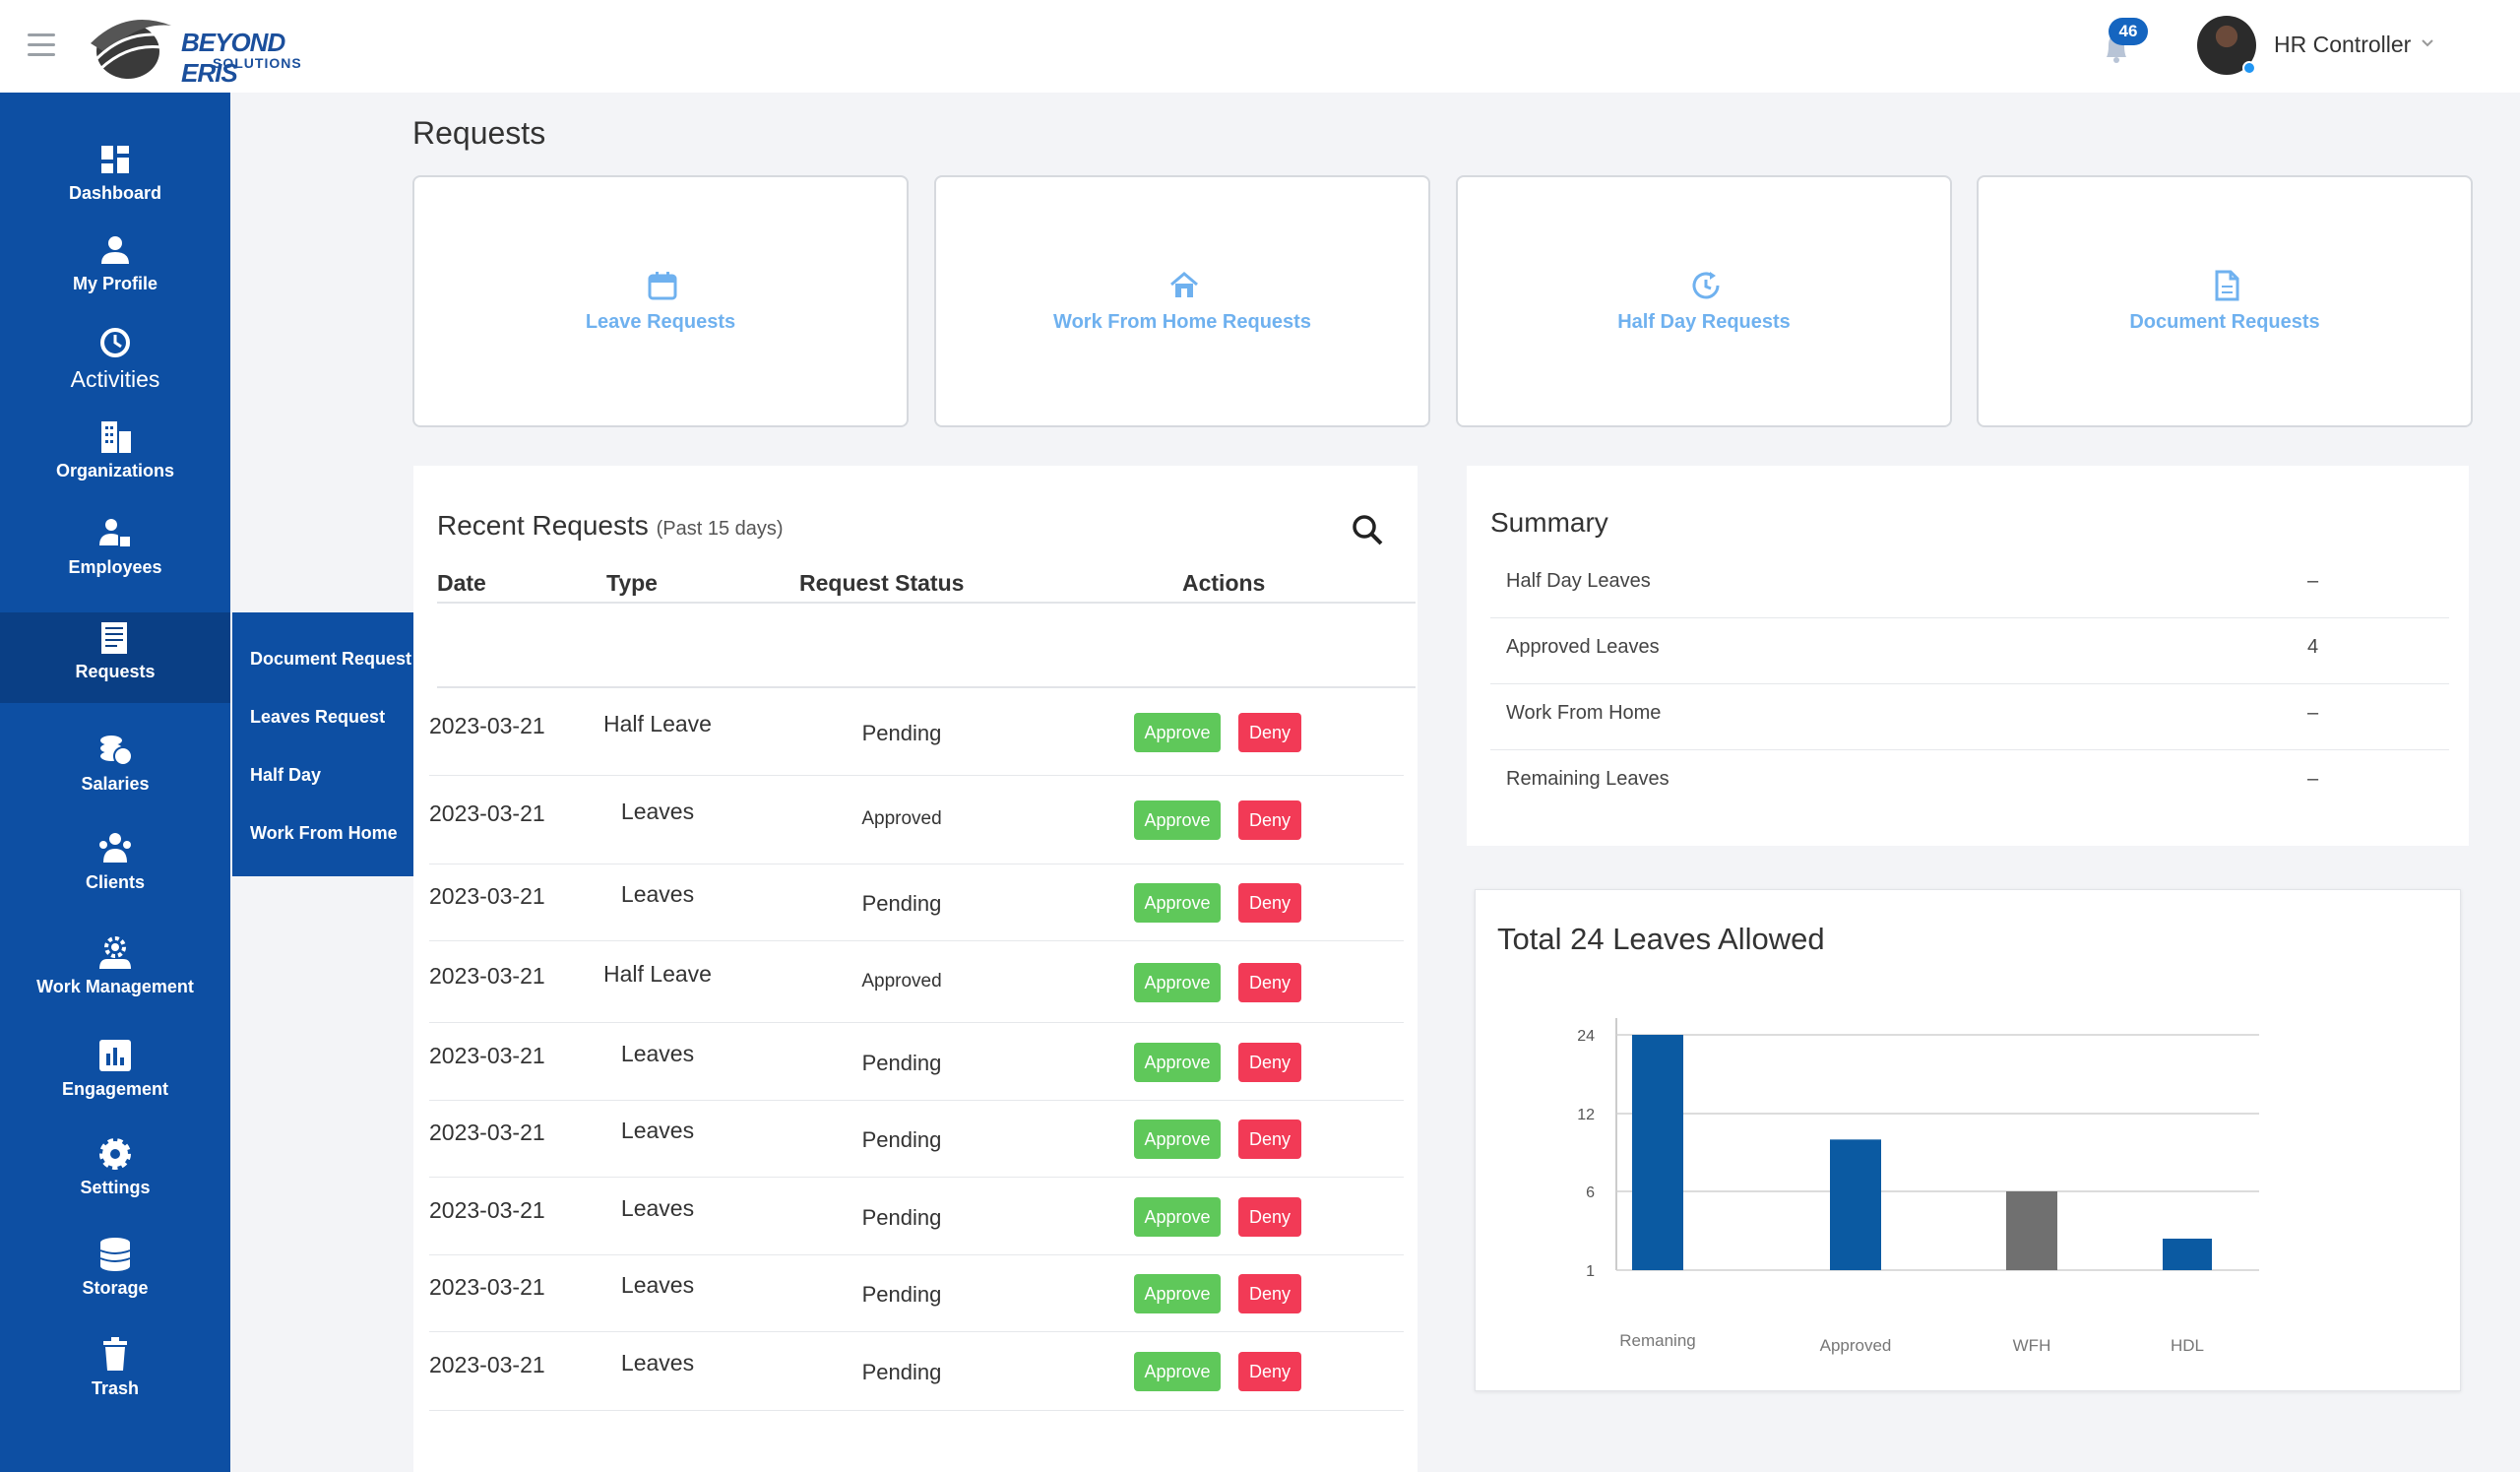 The height and width of the screenshot is (1472, 2520). What do you see at coordinates (2227, 285) in the screenshot?
I see `document-icon` at bounding box center [2227, 285].